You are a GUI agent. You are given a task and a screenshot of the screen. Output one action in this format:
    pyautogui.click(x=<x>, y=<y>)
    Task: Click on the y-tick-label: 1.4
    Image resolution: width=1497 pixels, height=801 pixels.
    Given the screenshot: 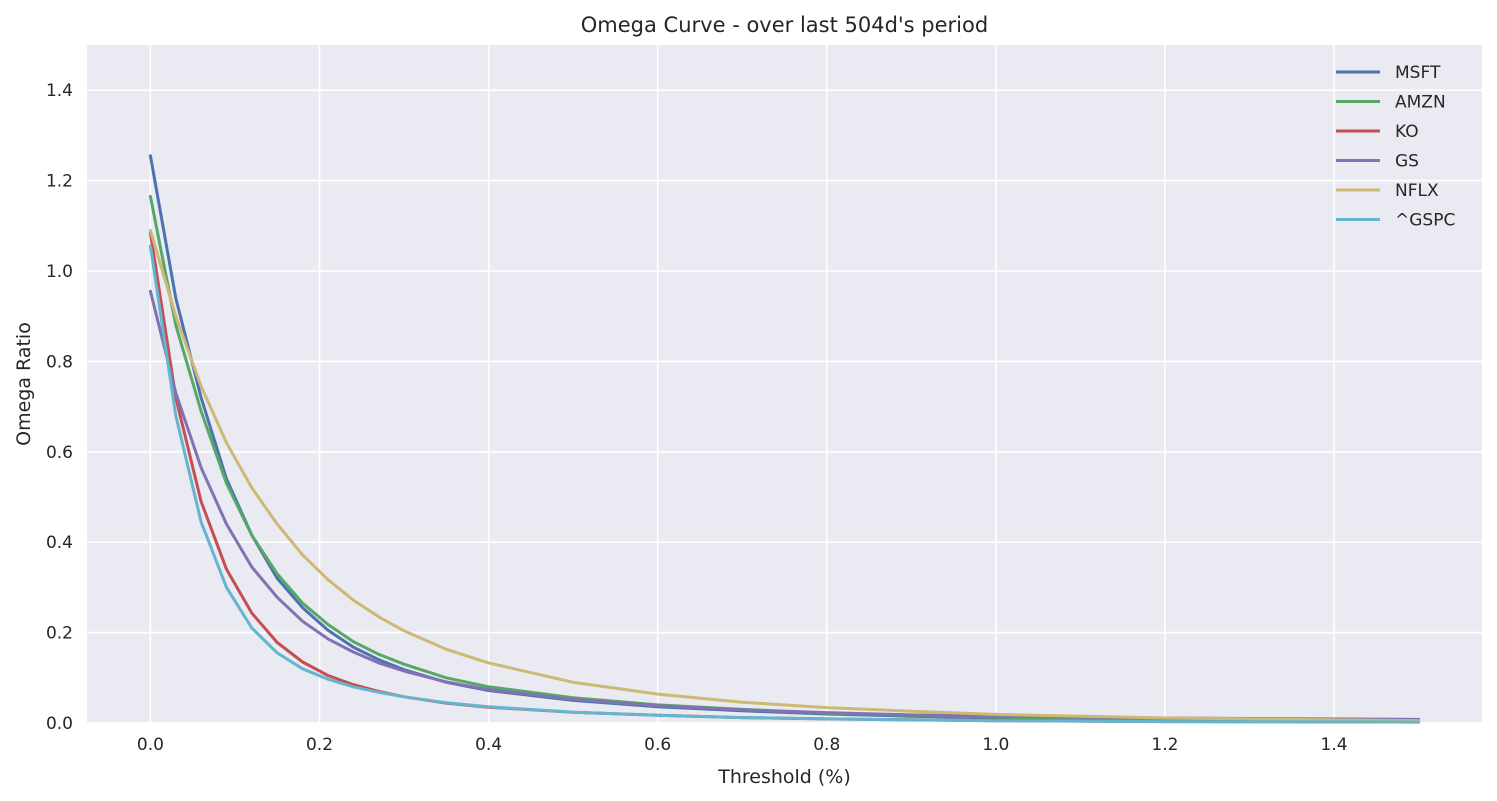 What is the action you would take?
    pyautogui.click(x=59, y=91)
    